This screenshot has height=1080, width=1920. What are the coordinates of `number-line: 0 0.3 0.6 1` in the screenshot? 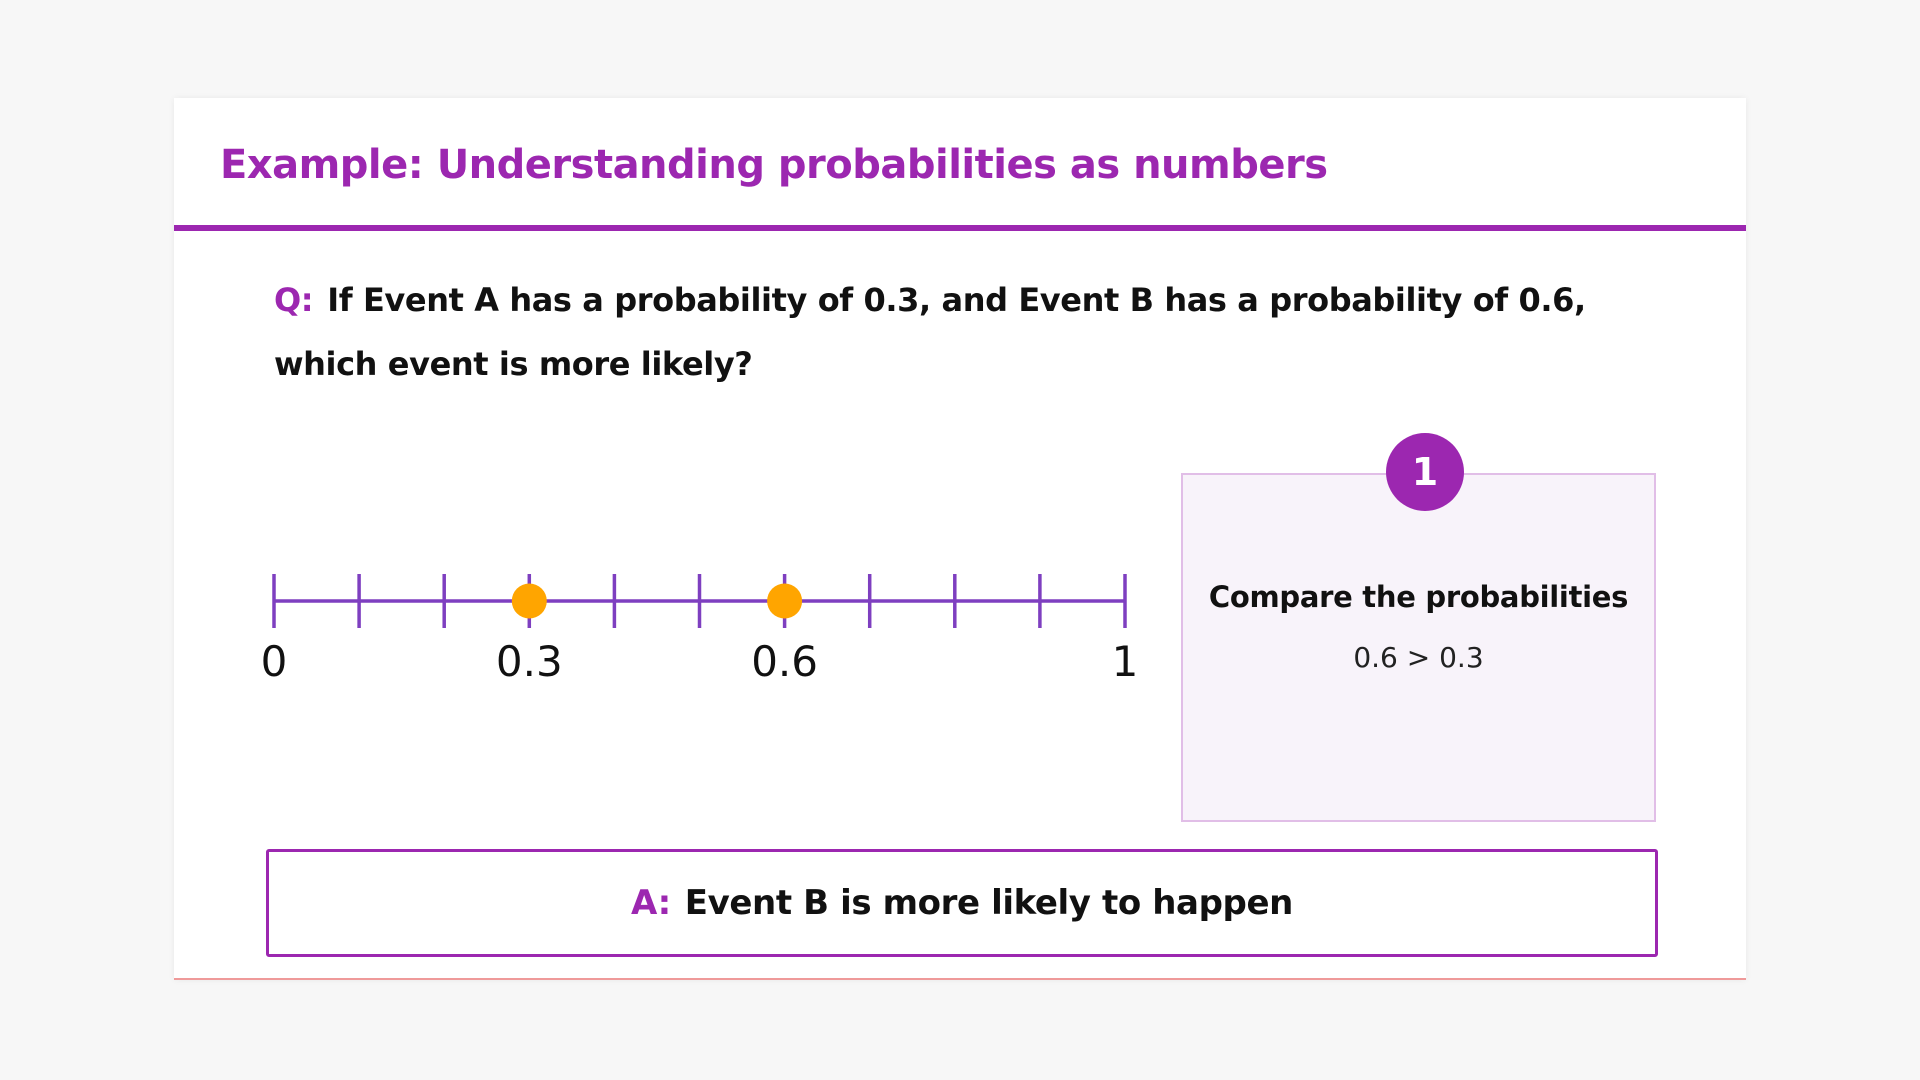 It's located at (700, 630).